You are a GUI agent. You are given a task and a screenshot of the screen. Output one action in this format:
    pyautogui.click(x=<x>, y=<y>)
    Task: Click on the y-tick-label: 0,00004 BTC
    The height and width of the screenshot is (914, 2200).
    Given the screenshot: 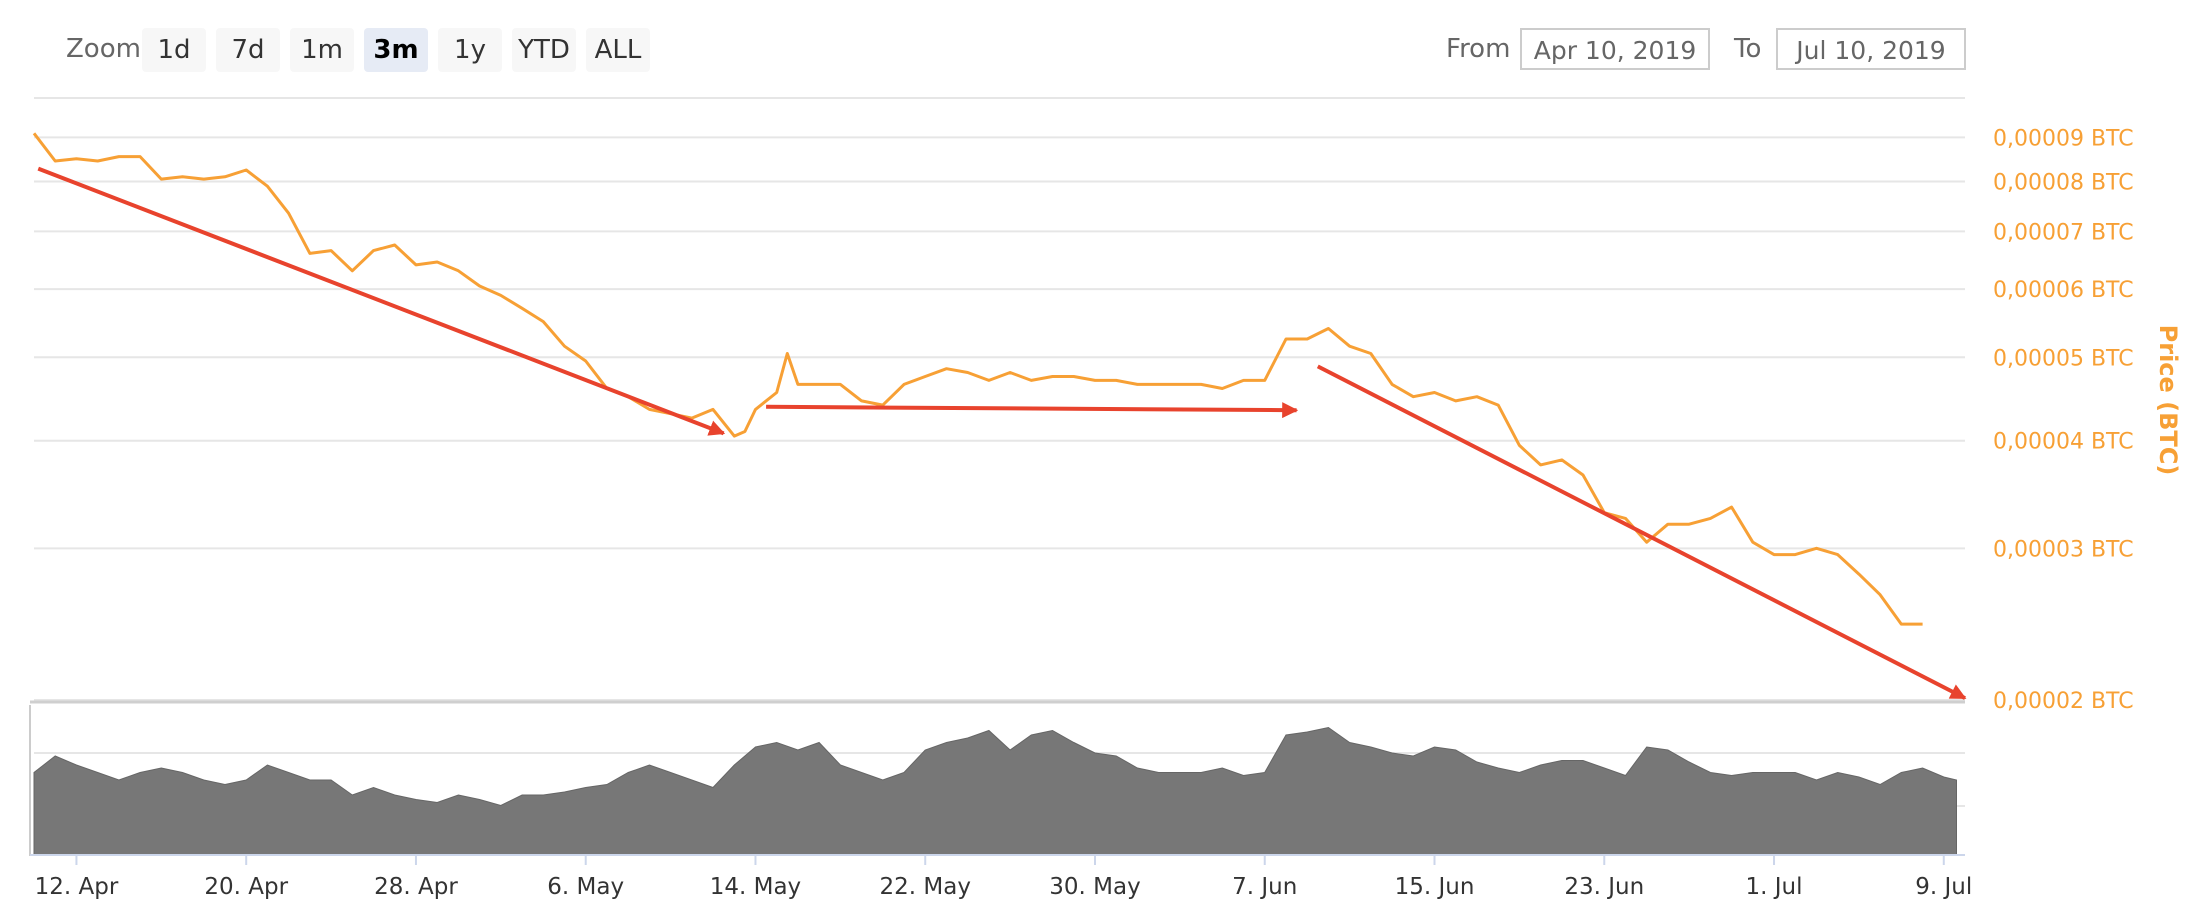 What is the action you would take?
    pyautogui.click(x=2063, y=442)
    